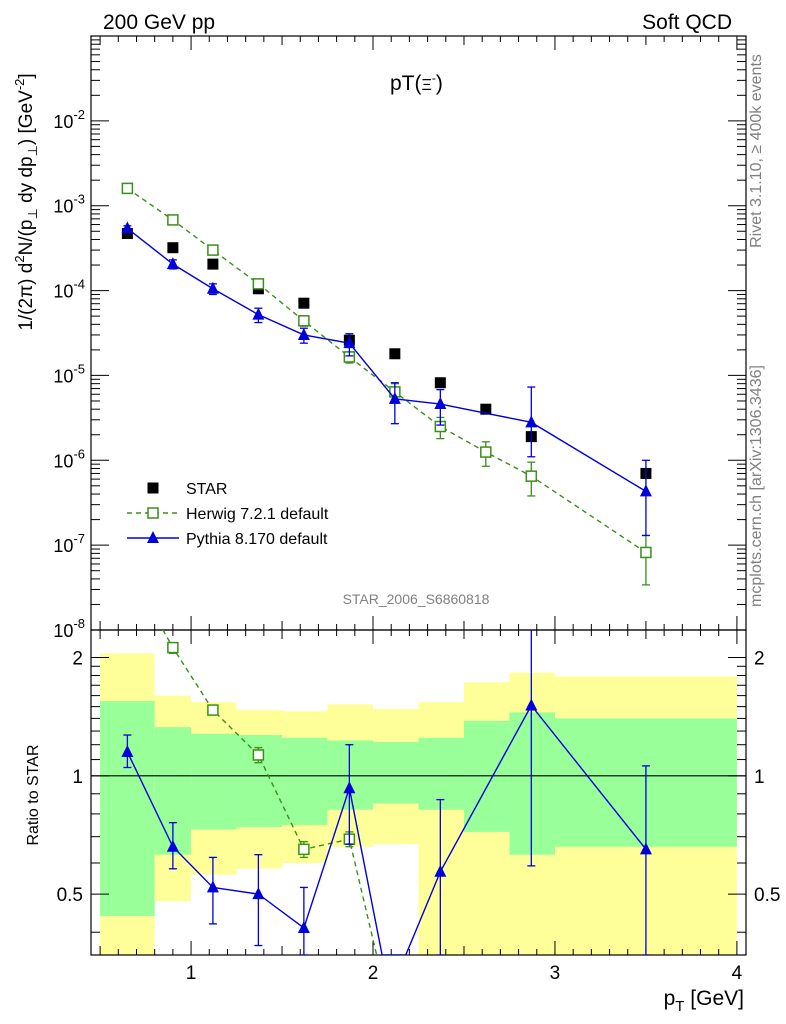  I want to click on rivet-label: Rivet 3.1.10, ≥ 400k events, so click(756, 151).